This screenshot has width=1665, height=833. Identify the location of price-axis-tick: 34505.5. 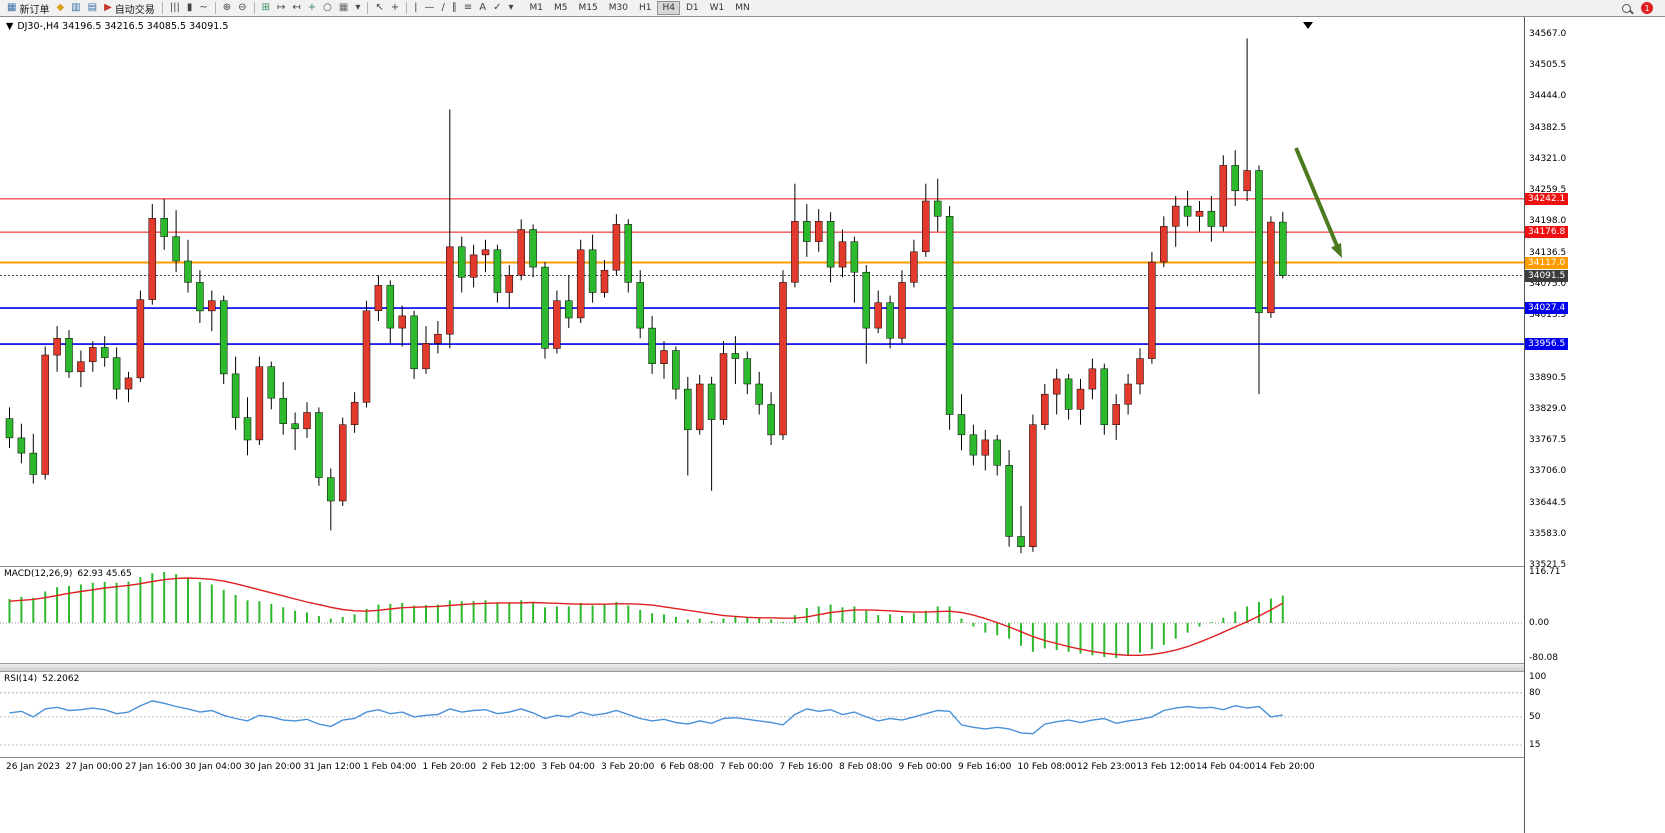
(1548, 65).